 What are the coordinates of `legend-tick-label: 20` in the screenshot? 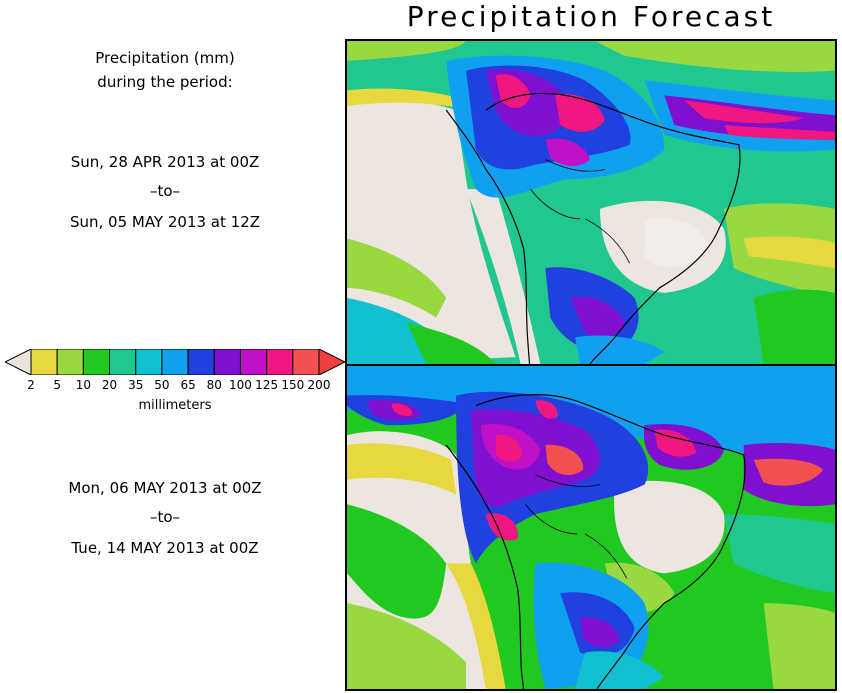 It's located at (109, 385).